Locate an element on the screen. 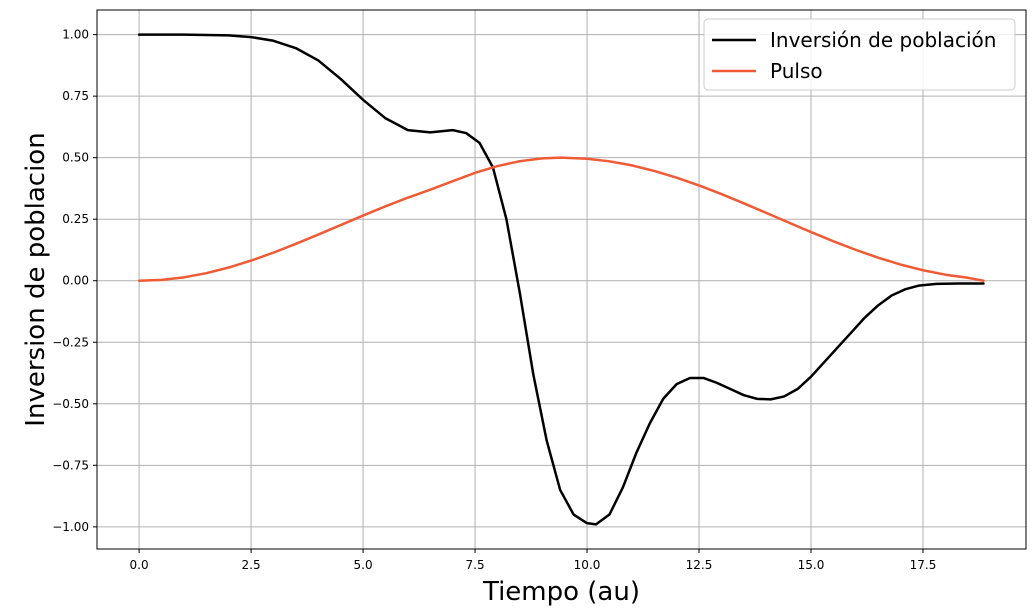 This screenshot has height=616, width=1035. legend-label: Inversión de población is located at coordinates (883, 40).